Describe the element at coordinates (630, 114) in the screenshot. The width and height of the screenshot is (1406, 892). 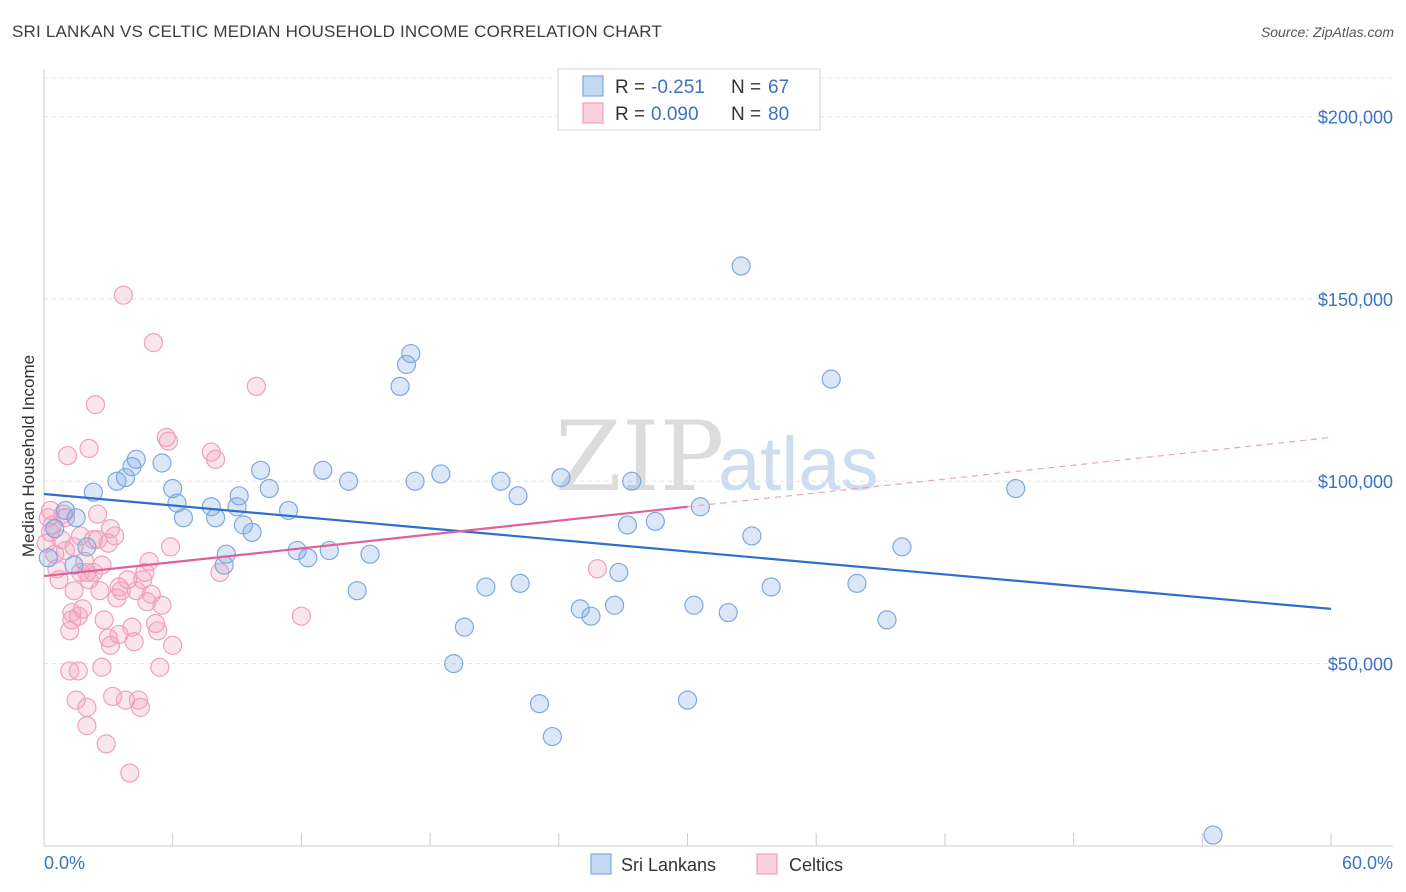
I see `legend-r-label-celtics: R =` at that location.